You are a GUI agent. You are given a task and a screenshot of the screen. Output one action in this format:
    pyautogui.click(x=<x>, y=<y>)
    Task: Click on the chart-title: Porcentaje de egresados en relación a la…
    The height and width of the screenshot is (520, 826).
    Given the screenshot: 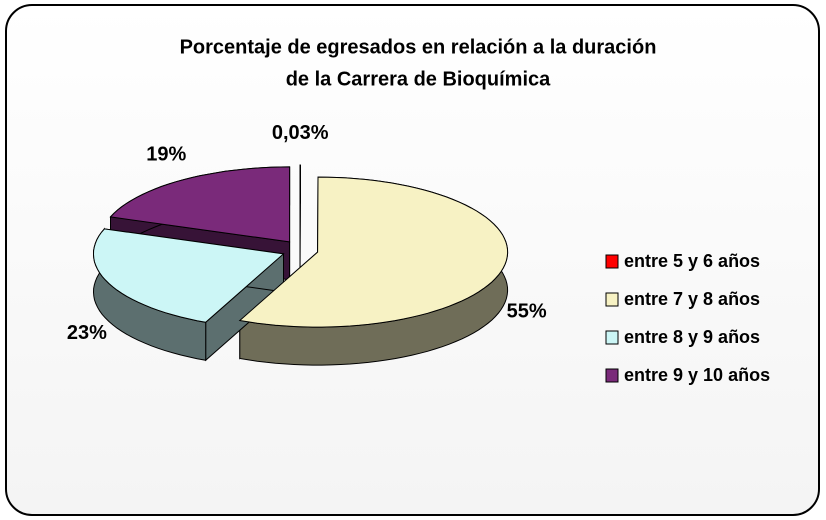 What is the action you would take?
    pyautogui.click(x=418, y=47)
    